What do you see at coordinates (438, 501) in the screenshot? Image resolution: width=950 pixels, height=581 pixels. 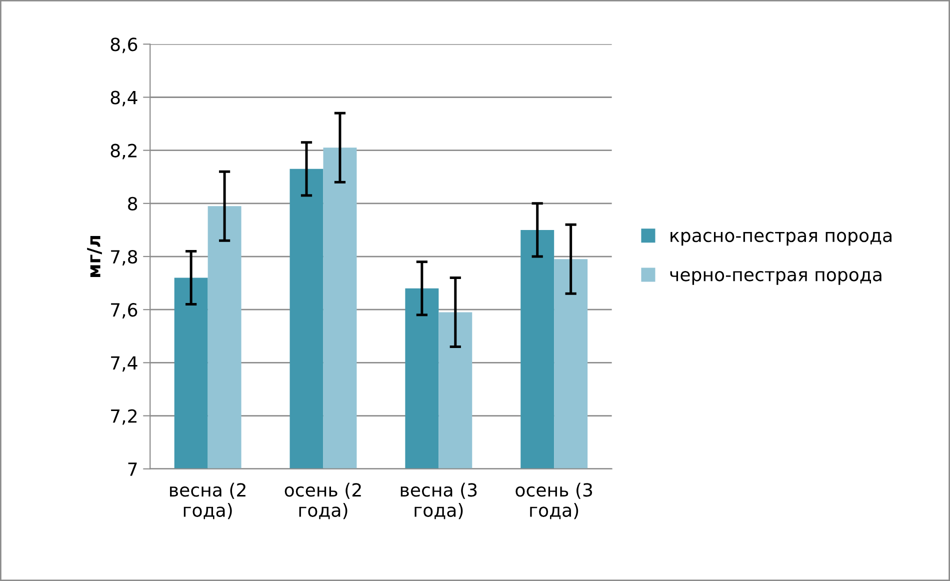 I see `x-tick-label: весна (3 года)` at bounding box center [438, 501].